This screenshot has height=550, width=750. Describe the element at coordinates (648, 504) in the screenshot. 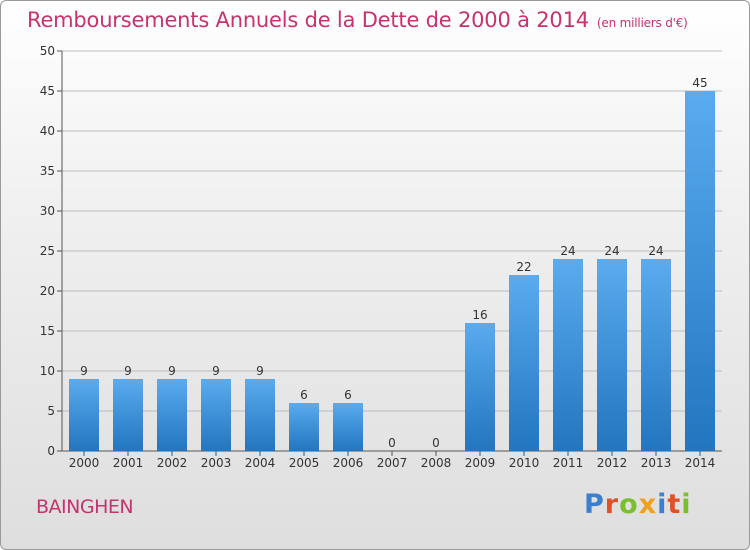

I see `logo-letter: x` at that location.